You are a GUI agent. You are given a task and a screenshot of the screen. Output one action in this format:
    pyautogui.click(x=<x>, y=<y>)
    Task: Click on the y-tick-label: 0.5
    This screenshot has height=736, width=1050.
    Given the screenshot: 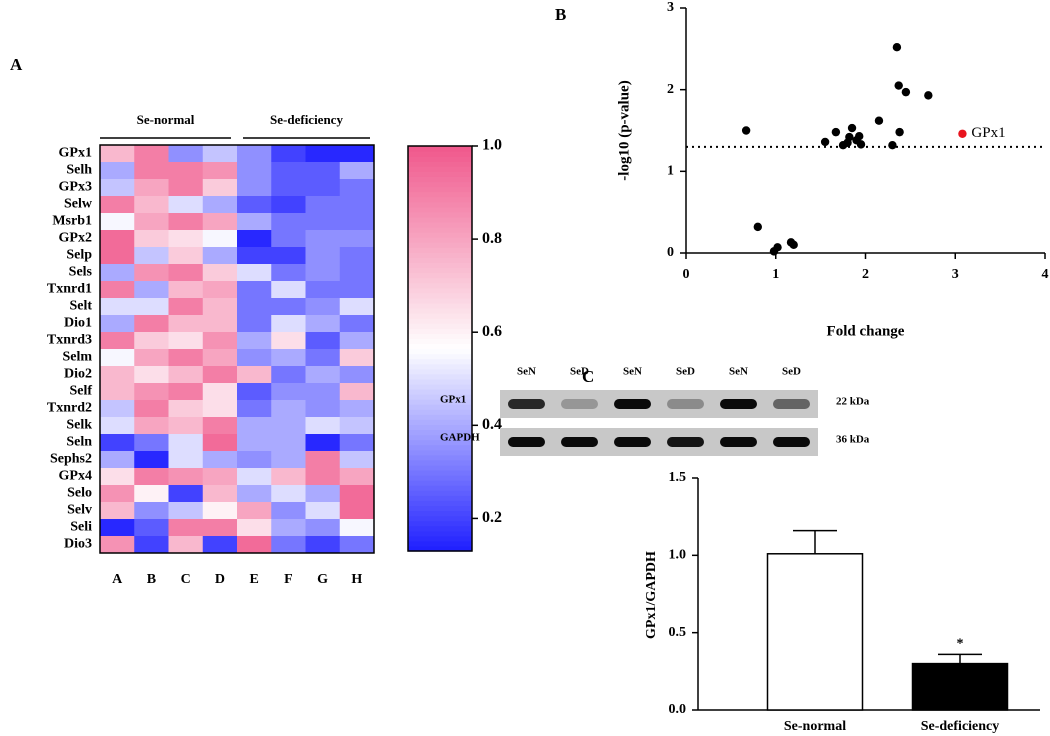 What is the action you would take?
    pyautogui.click(x=678, y=632)
    